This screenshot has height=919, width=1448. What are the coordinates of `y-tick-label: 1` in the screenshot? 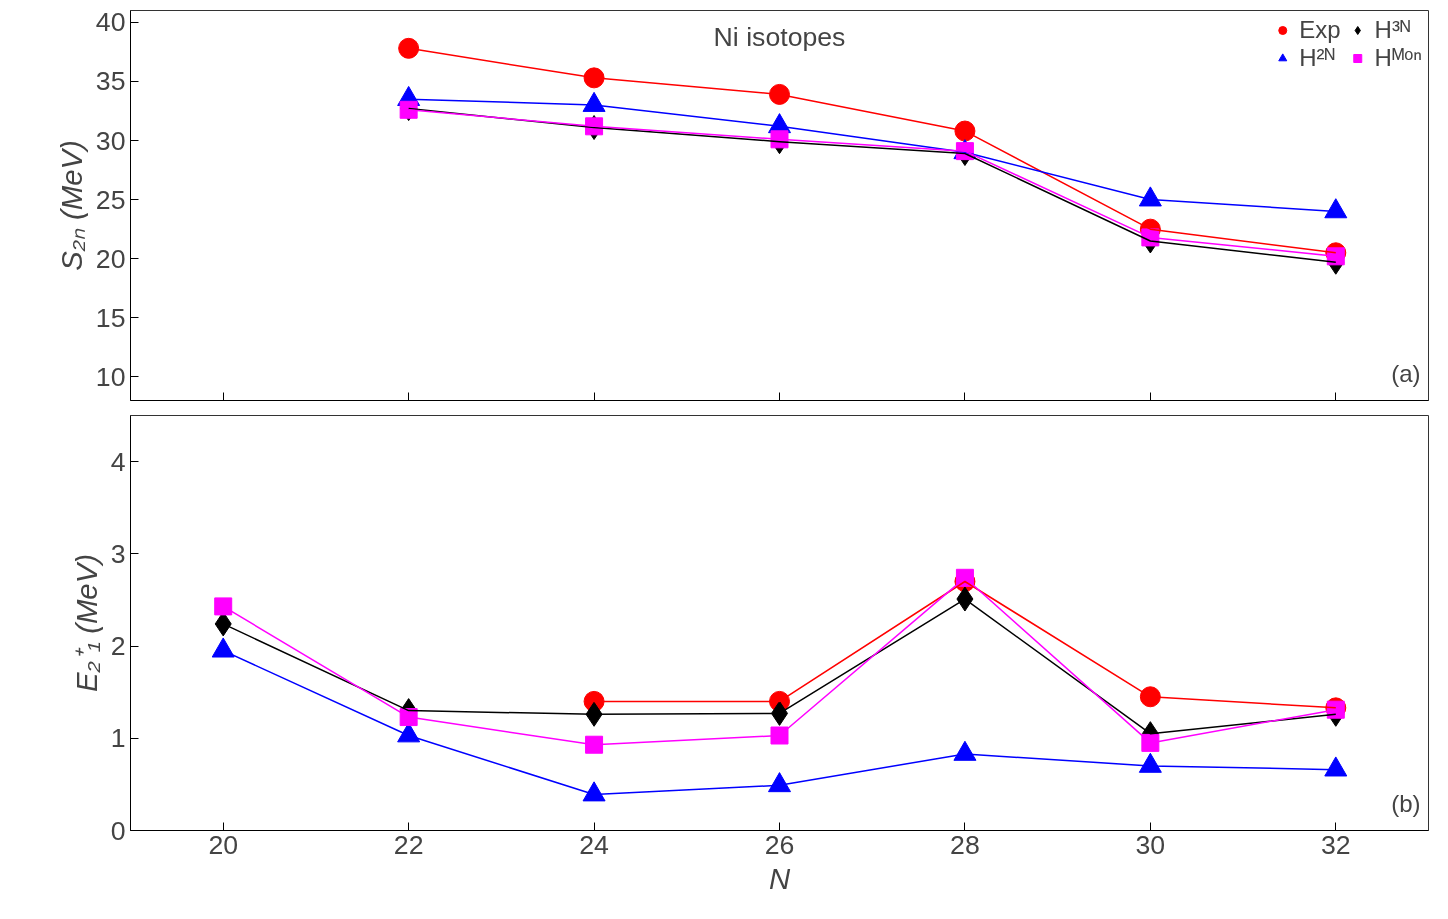 It's located at (118, 738).